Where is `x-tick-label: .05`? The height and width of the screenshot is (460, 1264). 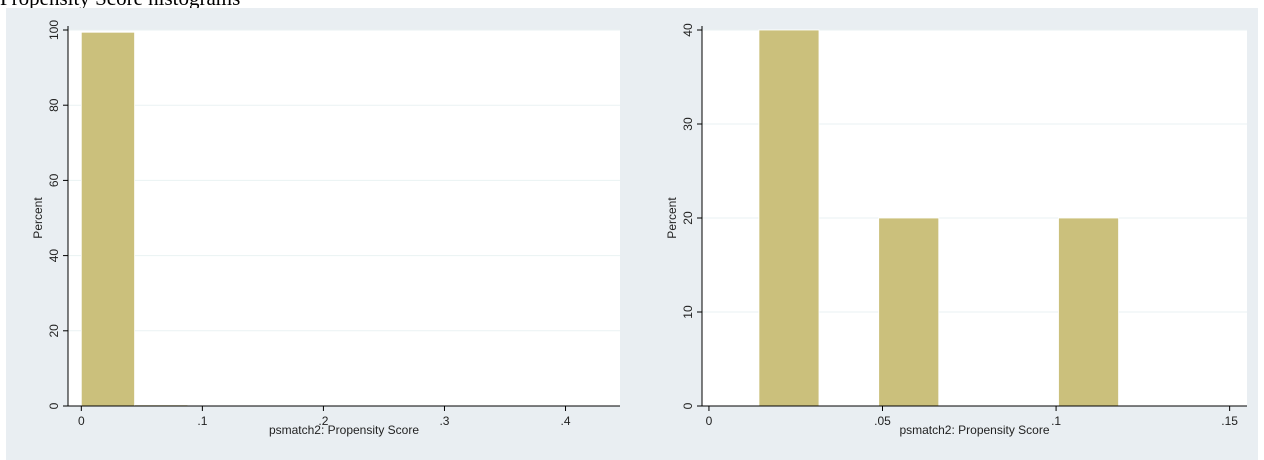
x-tick-label: .05 is located at coordinates (882, 421).